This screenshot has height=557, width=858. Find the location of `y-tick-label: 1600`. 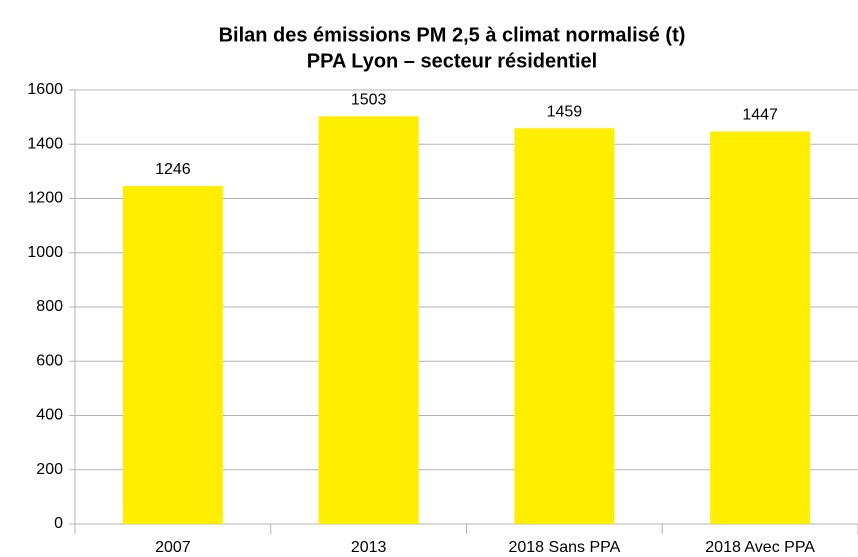

y-tick-label: 1600 is located at coordinates (45, 89).